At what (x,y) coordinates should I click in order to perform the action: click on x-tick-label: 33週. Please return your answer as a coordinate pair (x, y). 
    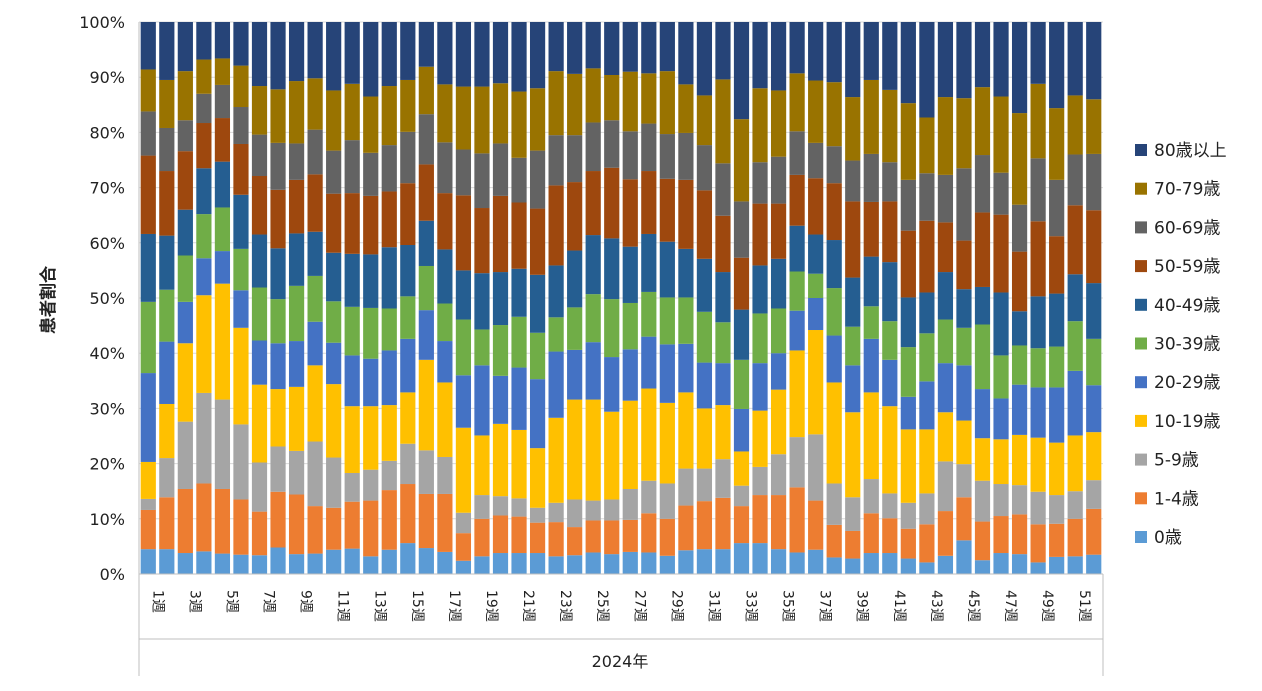
    Looking at the image, I should click on (751, 606).